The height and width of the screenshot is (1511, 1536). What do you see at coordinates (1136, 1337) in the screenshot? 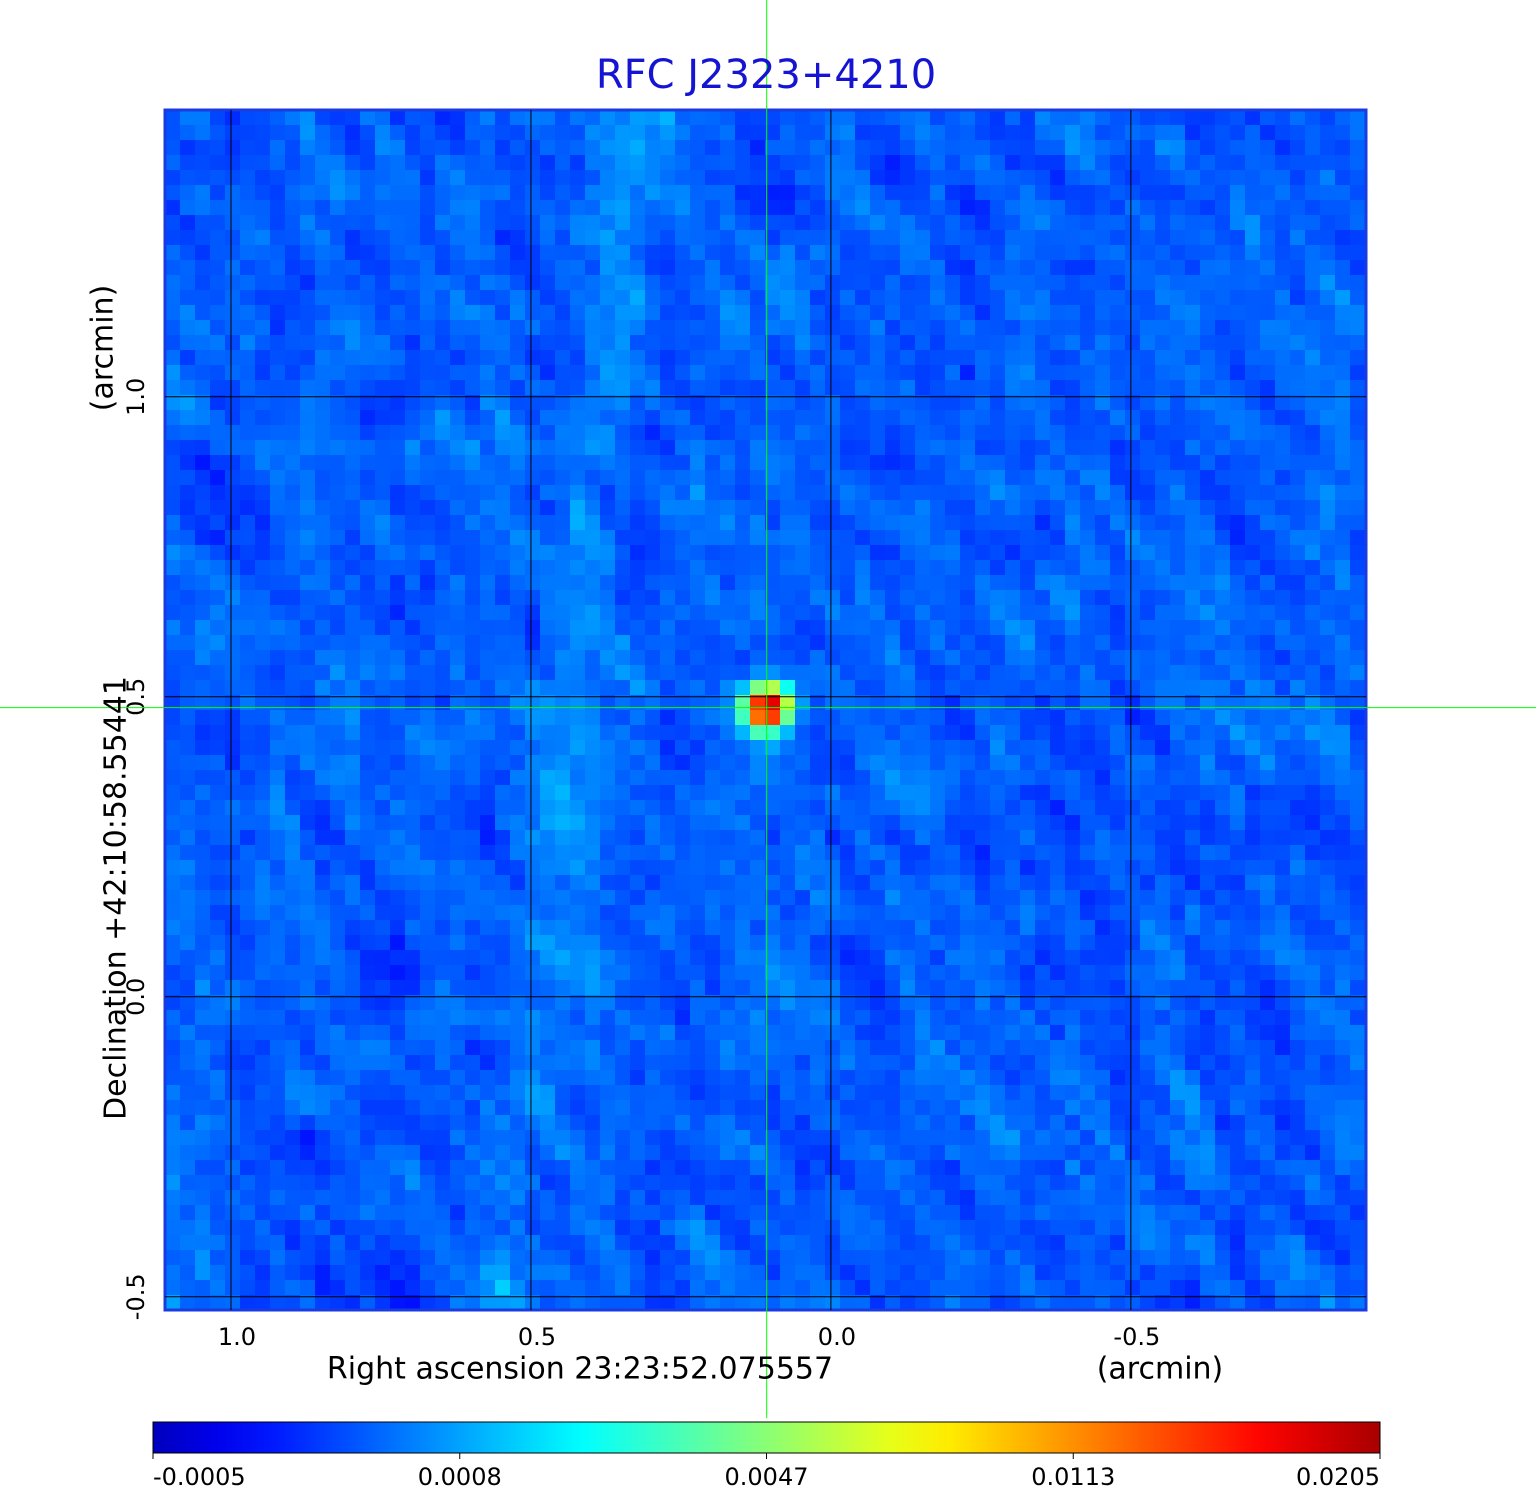
I see `x-tick-label: -0.5` at bounding box center [1136, 1337].